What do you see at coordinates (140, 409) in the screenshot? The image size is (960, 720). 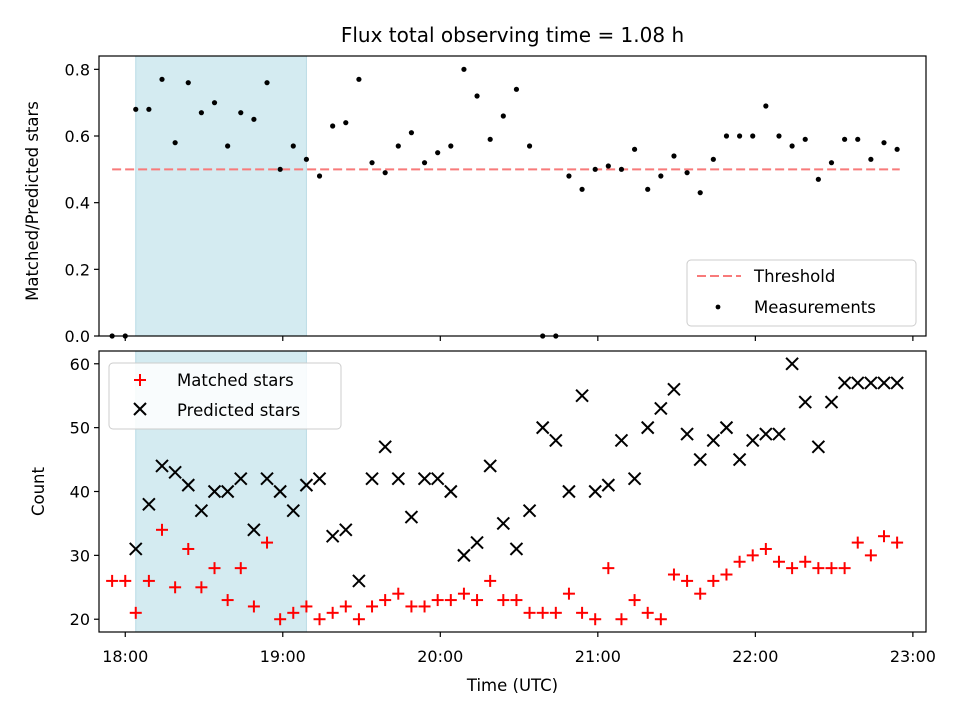 I see `legend-predicted-swatch` at bounding box center [140, 409].